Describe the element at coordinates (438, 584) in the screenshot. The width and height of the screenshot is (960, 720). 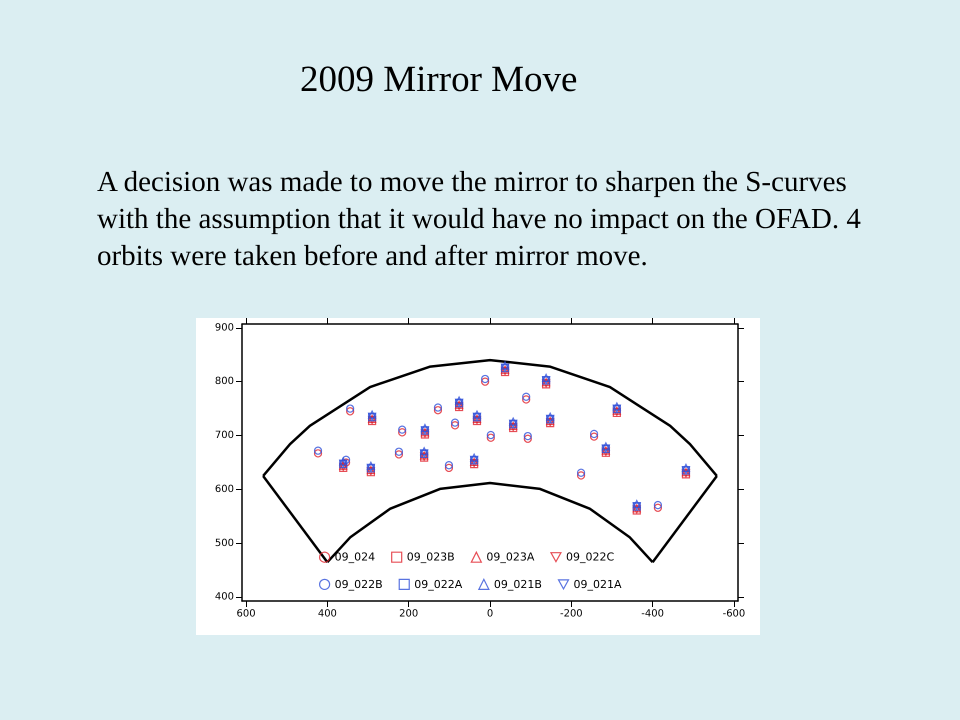
I see `legend-label: 09_022A` at that location.